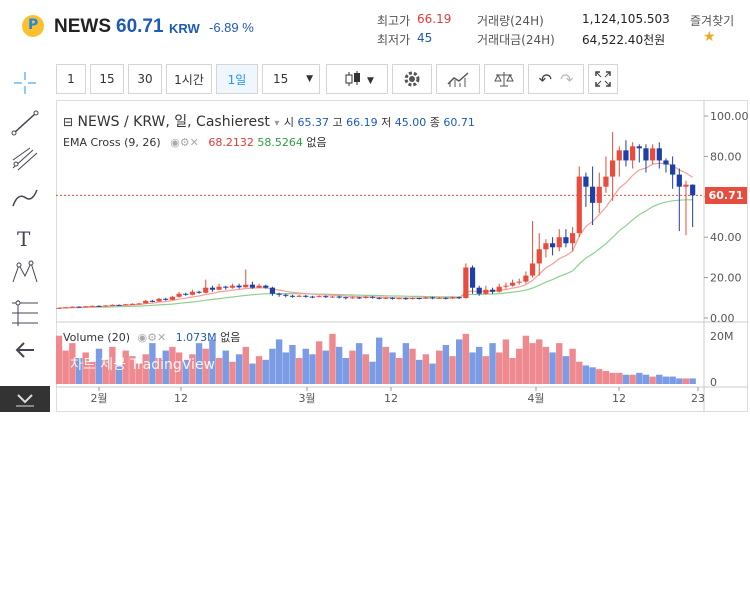  What do you see at coordinates (189, 79) in the screenshot?
I see `interval-1h-button: 1시간` at bounding box center [189, 79].